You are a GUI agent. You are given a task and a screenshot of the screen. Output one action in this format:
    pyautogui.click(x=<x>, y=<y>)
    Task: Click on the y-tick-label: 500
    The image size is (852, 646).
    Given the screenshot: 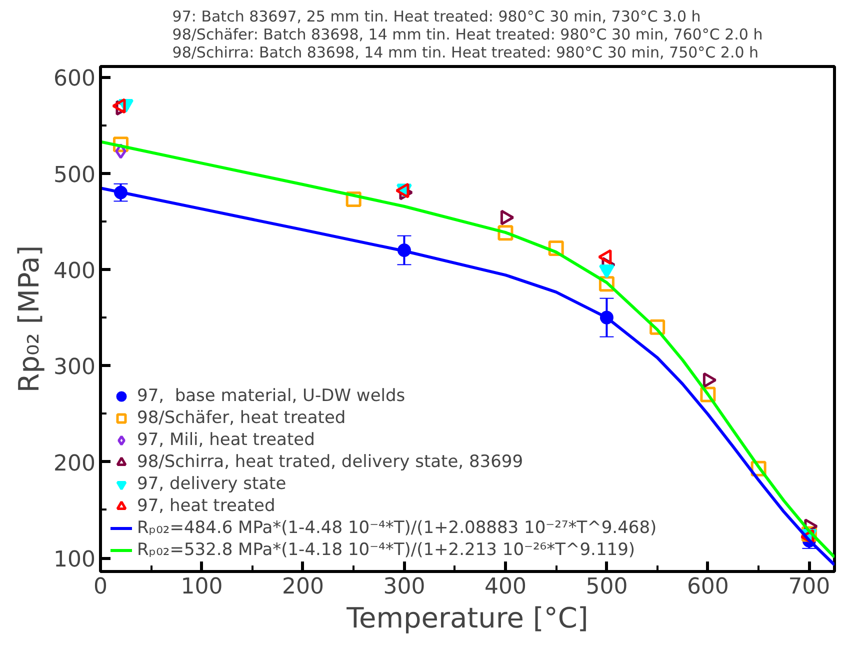 What is the action you would take?
    pyautogui.click(x=75, y=175)
    